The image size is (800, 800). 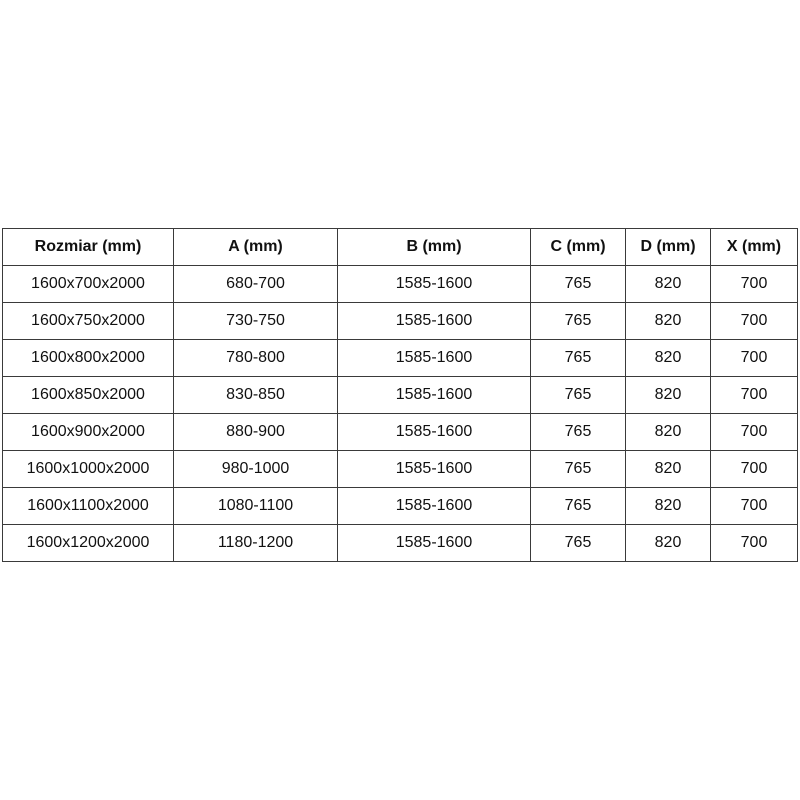 I want to click on cell-a: 680-700, so click(x=255, y=284).